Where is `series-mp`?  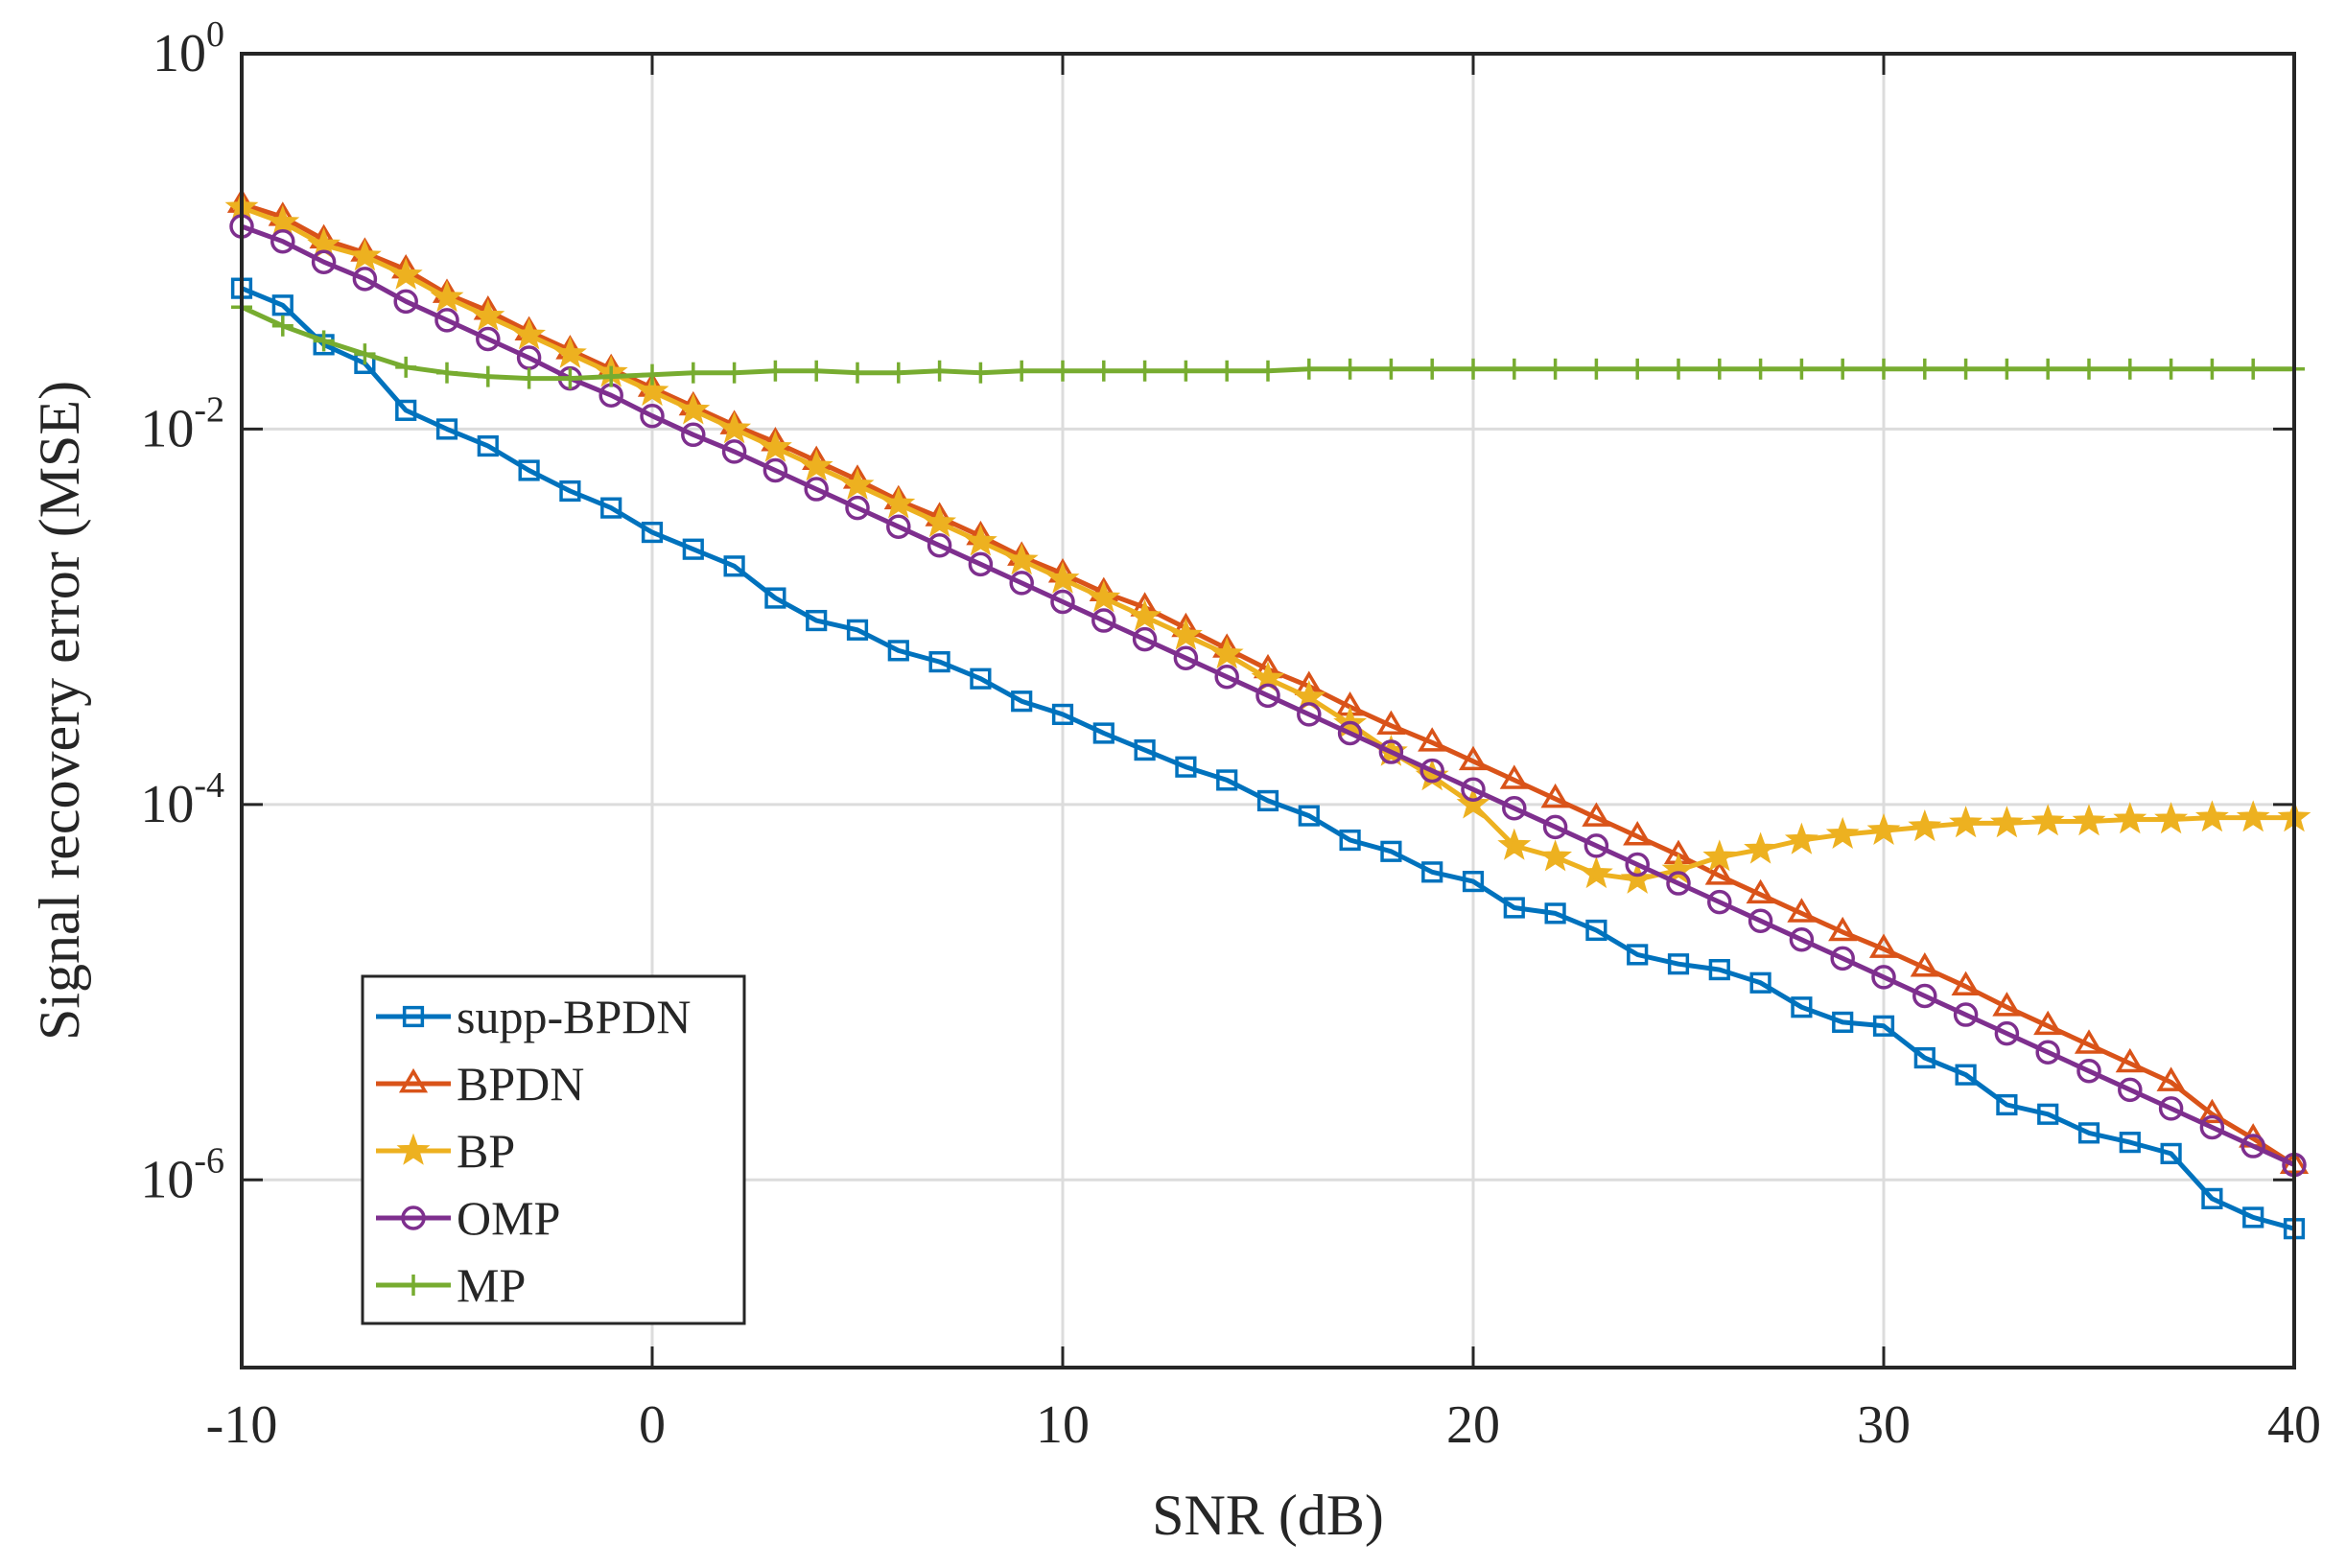 series-mp is located at coordinates (1268, 342).